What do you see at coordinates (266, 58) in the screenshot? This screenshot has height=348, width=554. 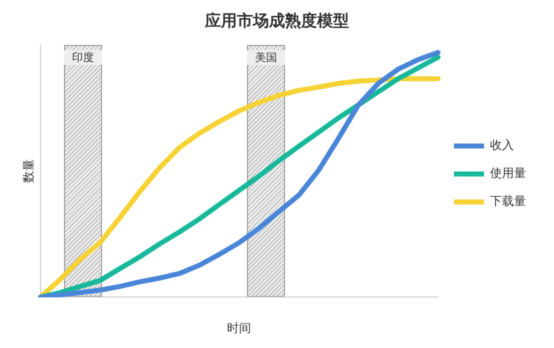 I see `annotation: 美国` at bounding box center [266, 58].